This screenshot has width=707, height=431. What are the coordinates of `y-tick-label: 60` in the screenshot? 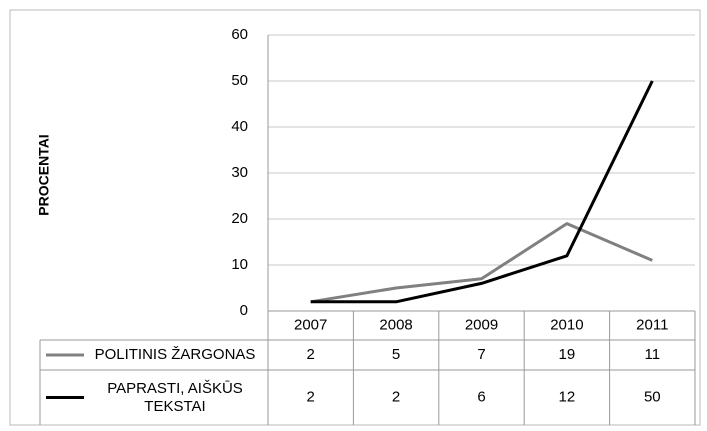 It's located at (239, 34).